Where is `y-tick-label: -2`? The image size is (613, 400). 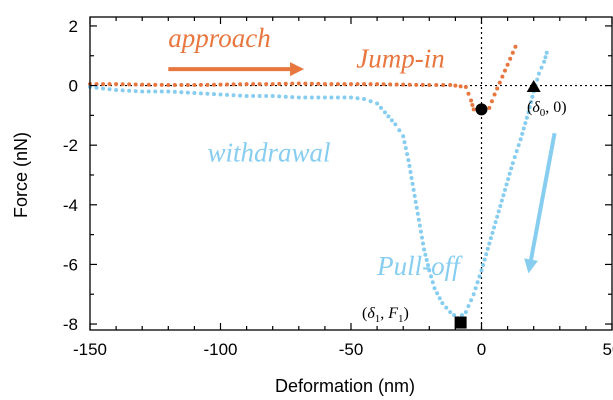
y-tick-label: -2 is located at coordinates (70, 145).